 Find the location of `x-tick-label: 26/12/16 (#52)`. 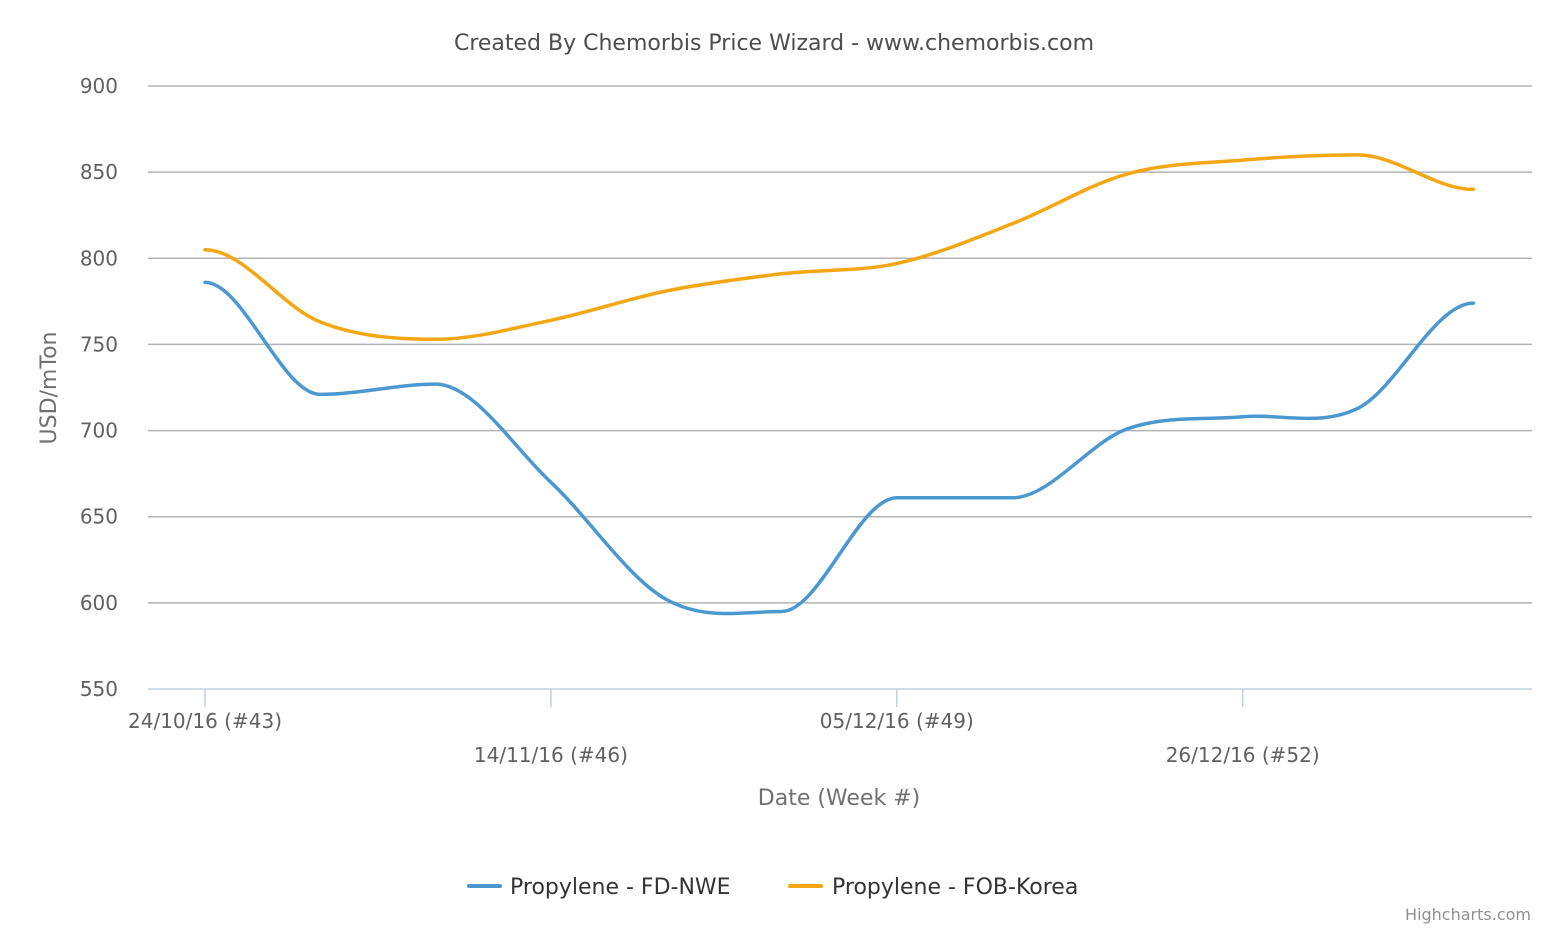

x-tick-label: 26/12/16 (#52) is located at coordinates (1243, 755).